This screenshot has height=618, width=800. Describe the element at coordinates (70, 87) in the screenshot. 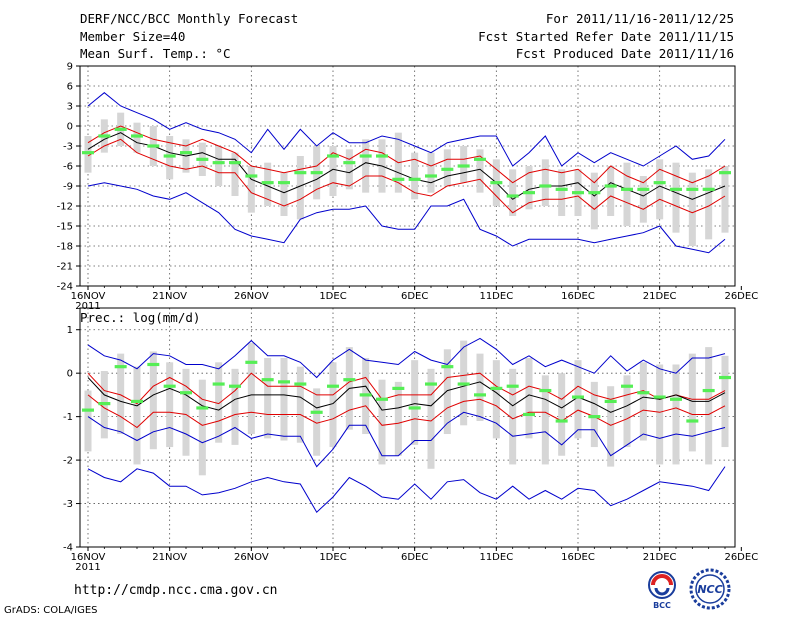

I see `y-tick-label: 6` at that location.